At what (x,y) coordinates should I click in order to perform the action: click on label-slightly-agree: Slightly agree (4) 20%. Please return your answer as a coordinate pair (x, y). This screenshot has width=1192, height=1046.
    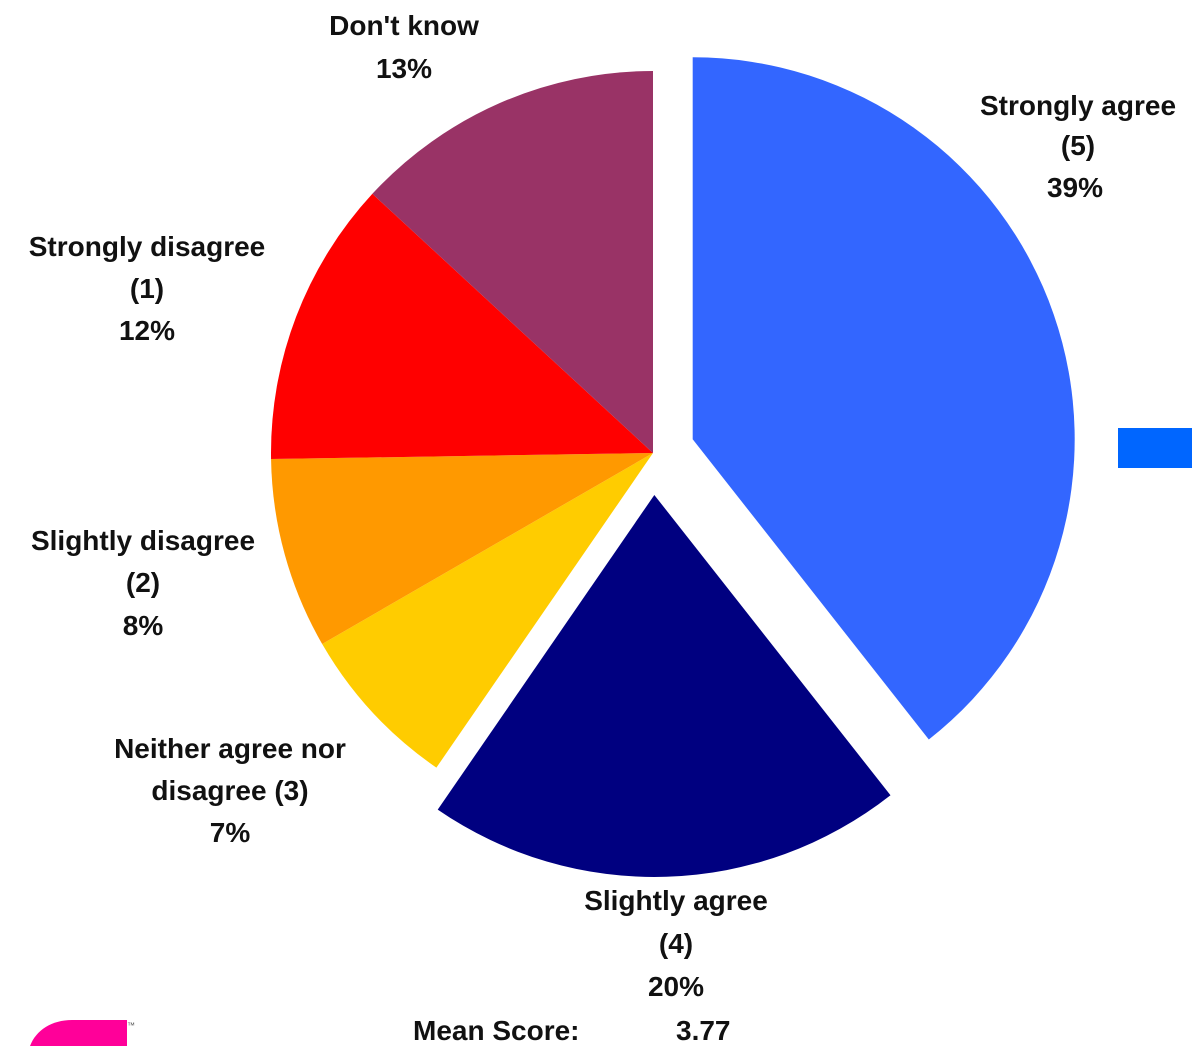
    Looking at the image, I should click on (676, 943).